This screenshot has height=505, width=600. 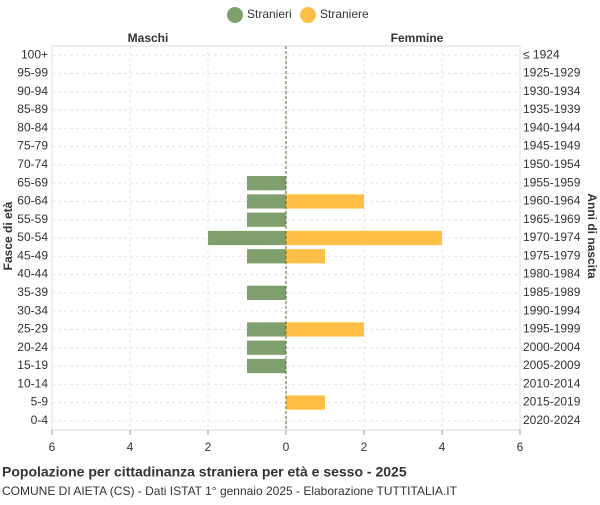 What do you see at coordinates (552, 255) in the screenshot?
I see `y2-tick-label: 1975-1979` at bounding box center [552, 255].